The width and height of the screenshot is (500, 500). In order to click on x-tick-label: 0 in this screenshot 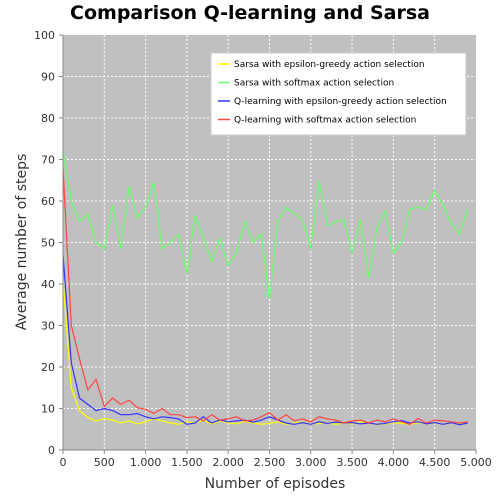, I will do `click(63, 462)`.